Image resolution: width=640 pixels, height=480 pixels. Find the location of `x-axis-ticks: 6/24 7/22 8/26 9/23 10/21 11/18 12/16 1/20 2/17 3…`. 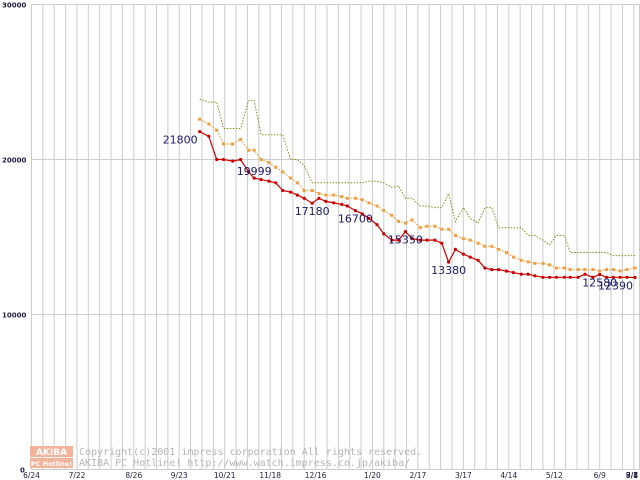

x-axis-ticks: 6/24 7/22 8/26 9/23 10/21 11/18 12/16 1/20 2/17 3… is located at coordinates (330, 475).